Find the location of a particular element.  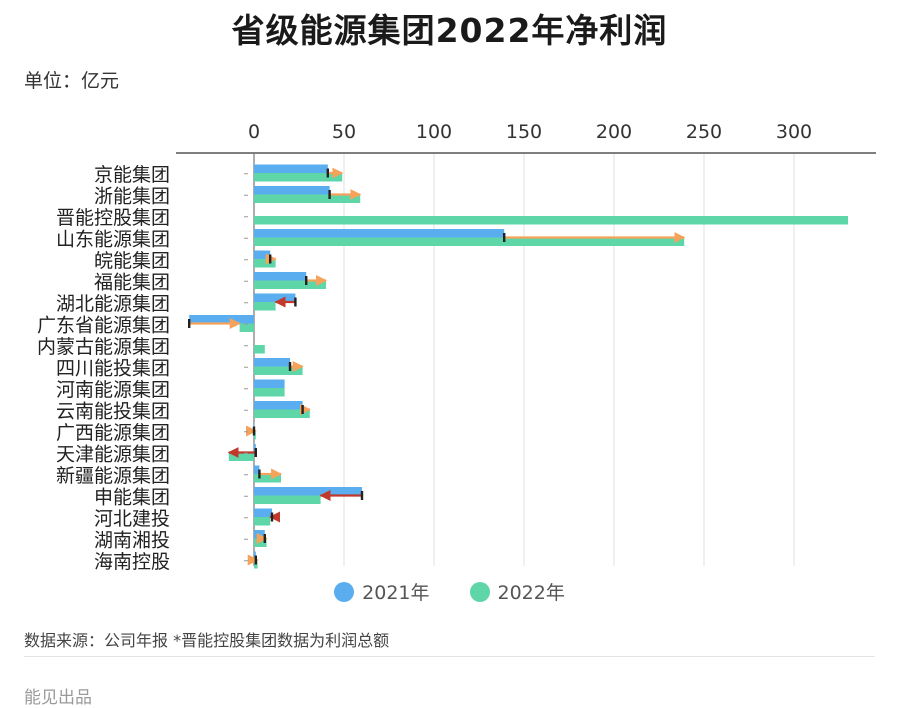

category-label: 山东能源集团 is located at coordinates (113, 239).